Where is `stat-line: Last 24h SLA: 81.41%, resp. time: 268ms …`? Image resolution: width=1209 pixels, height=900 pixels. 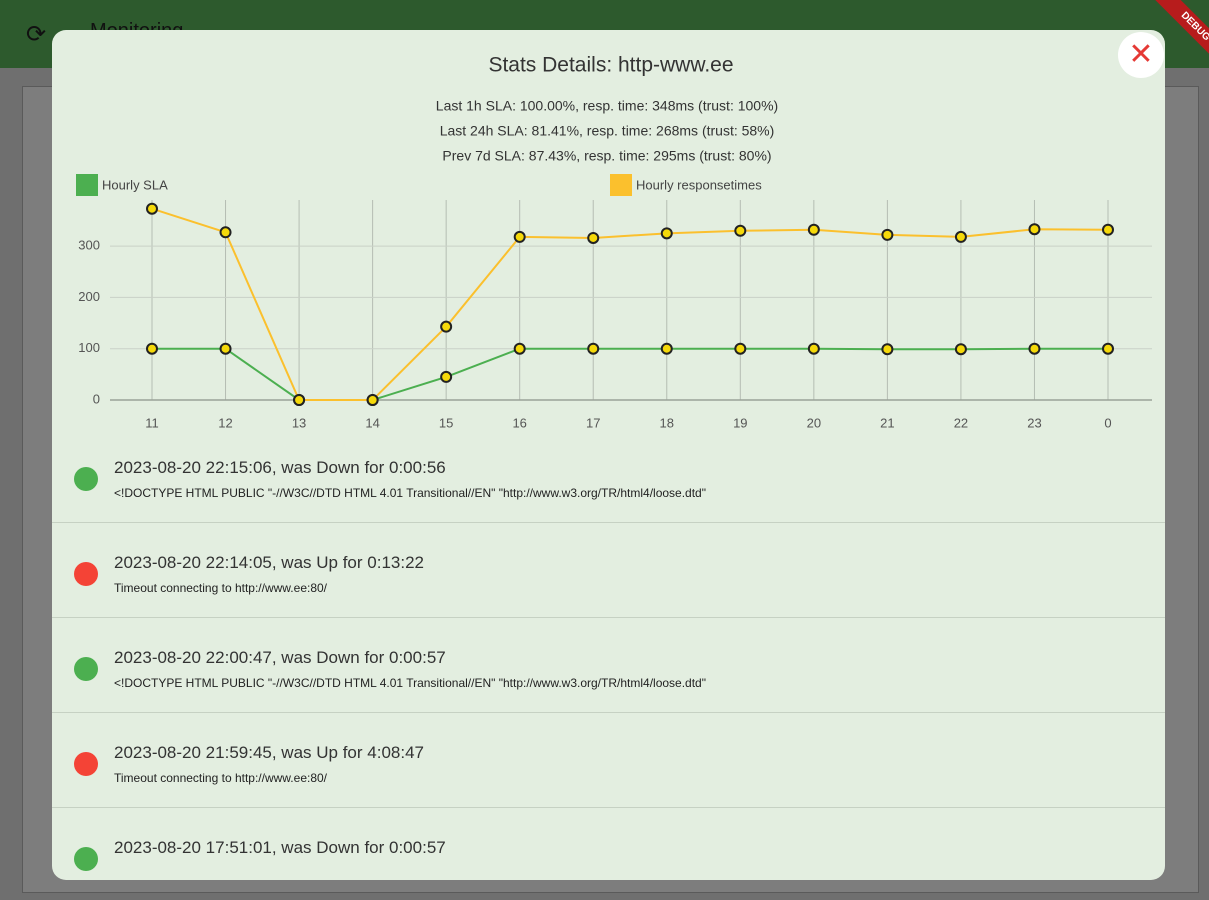 stat-line: Last 24h SLA: 81.41%, resp. time: 268ms … is located at coordinates (607, 131).